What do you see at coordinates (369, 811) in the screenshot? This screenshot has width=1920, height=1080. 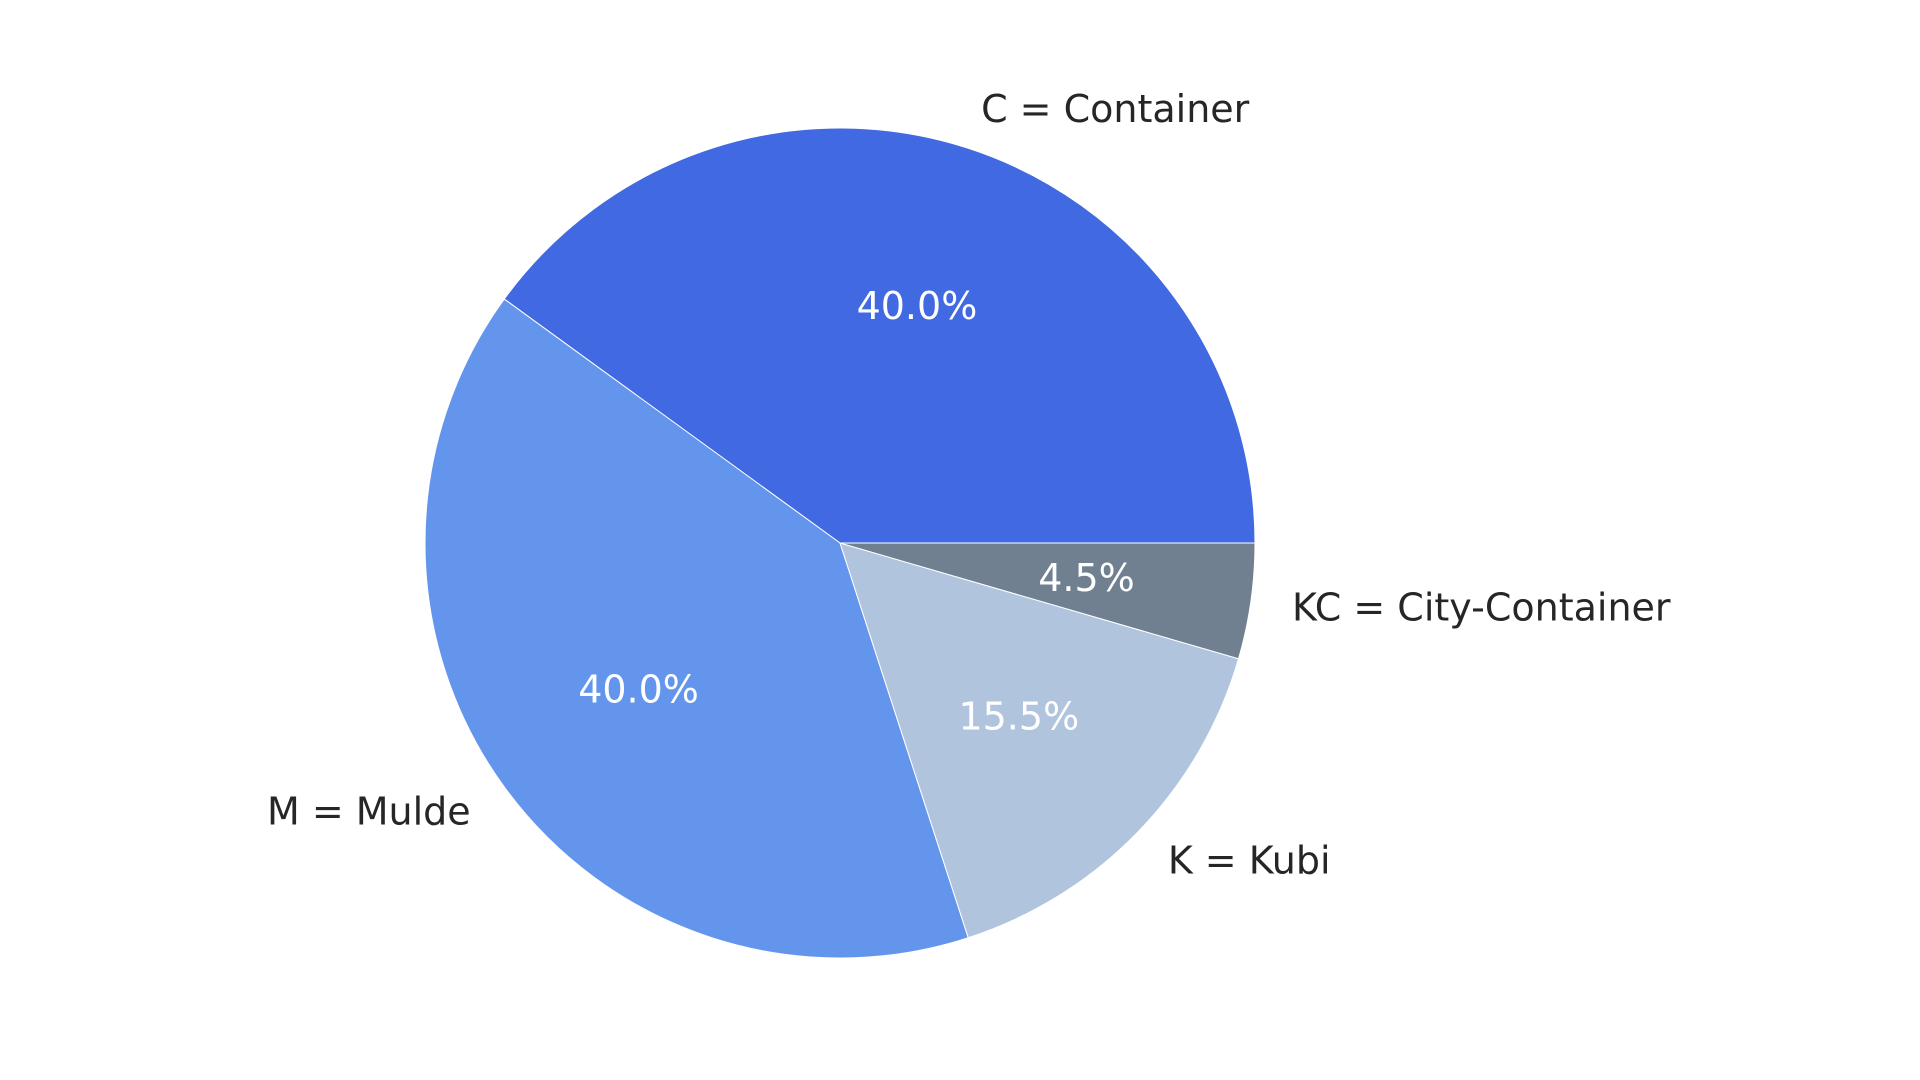 I see `slice-category-label: M = Mulde` at bounding box center [369, 811].